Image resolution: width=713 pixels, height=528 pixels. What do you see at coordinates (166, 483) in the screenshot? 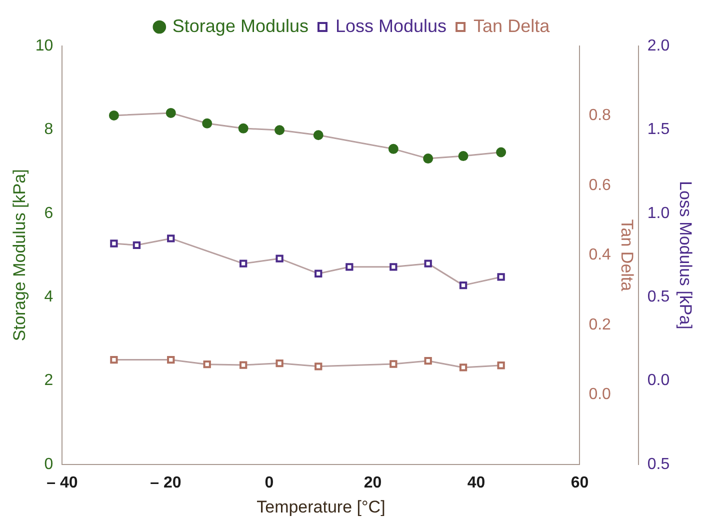
I see `x-tick-label: – 20` at bounding box center [166, 483].